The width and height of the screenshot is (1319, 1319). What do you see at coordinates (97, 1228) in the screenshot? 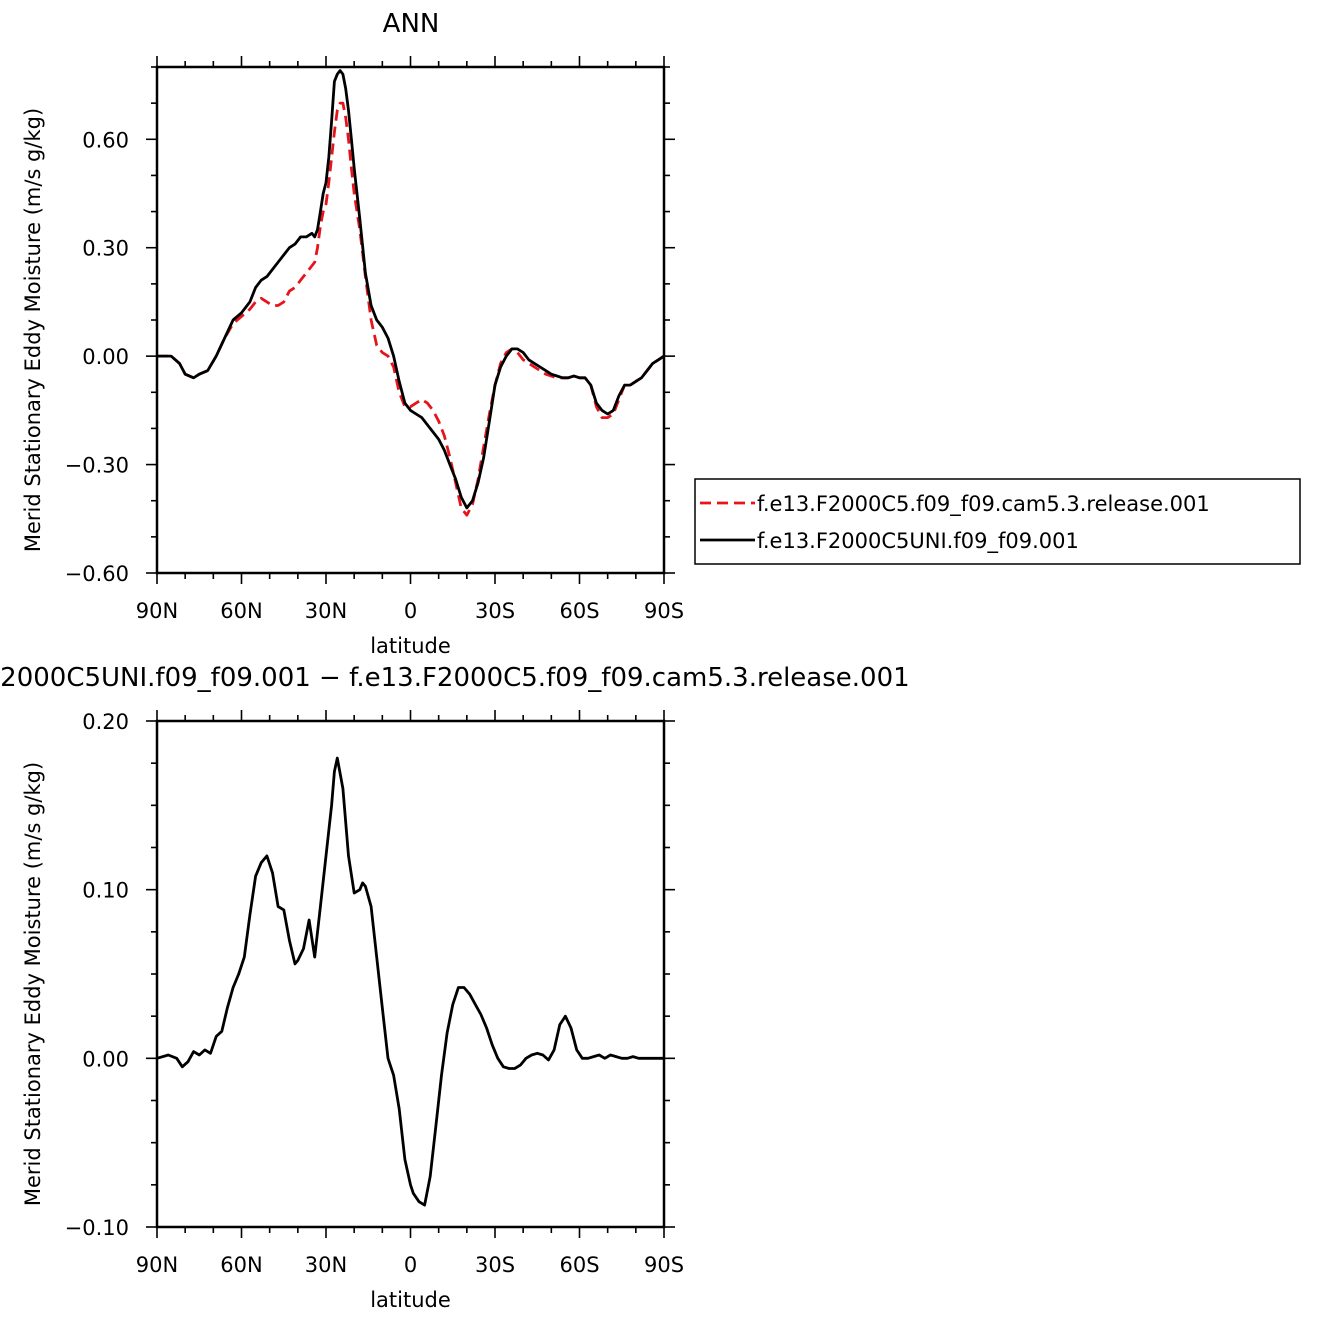
I see `y-tick-label: −0.10` at bounding box center [97, 1228].